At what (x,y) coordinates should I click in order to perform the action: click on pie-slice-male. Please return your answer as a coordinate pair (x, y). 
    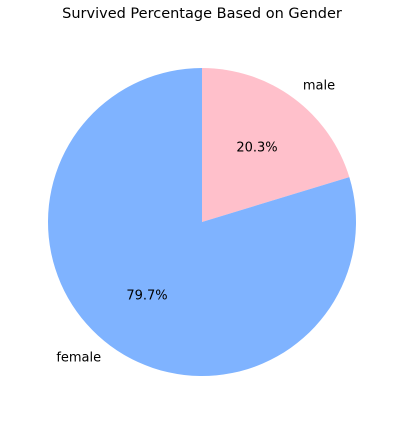
    Looking at the image, I should click on (276, 145).